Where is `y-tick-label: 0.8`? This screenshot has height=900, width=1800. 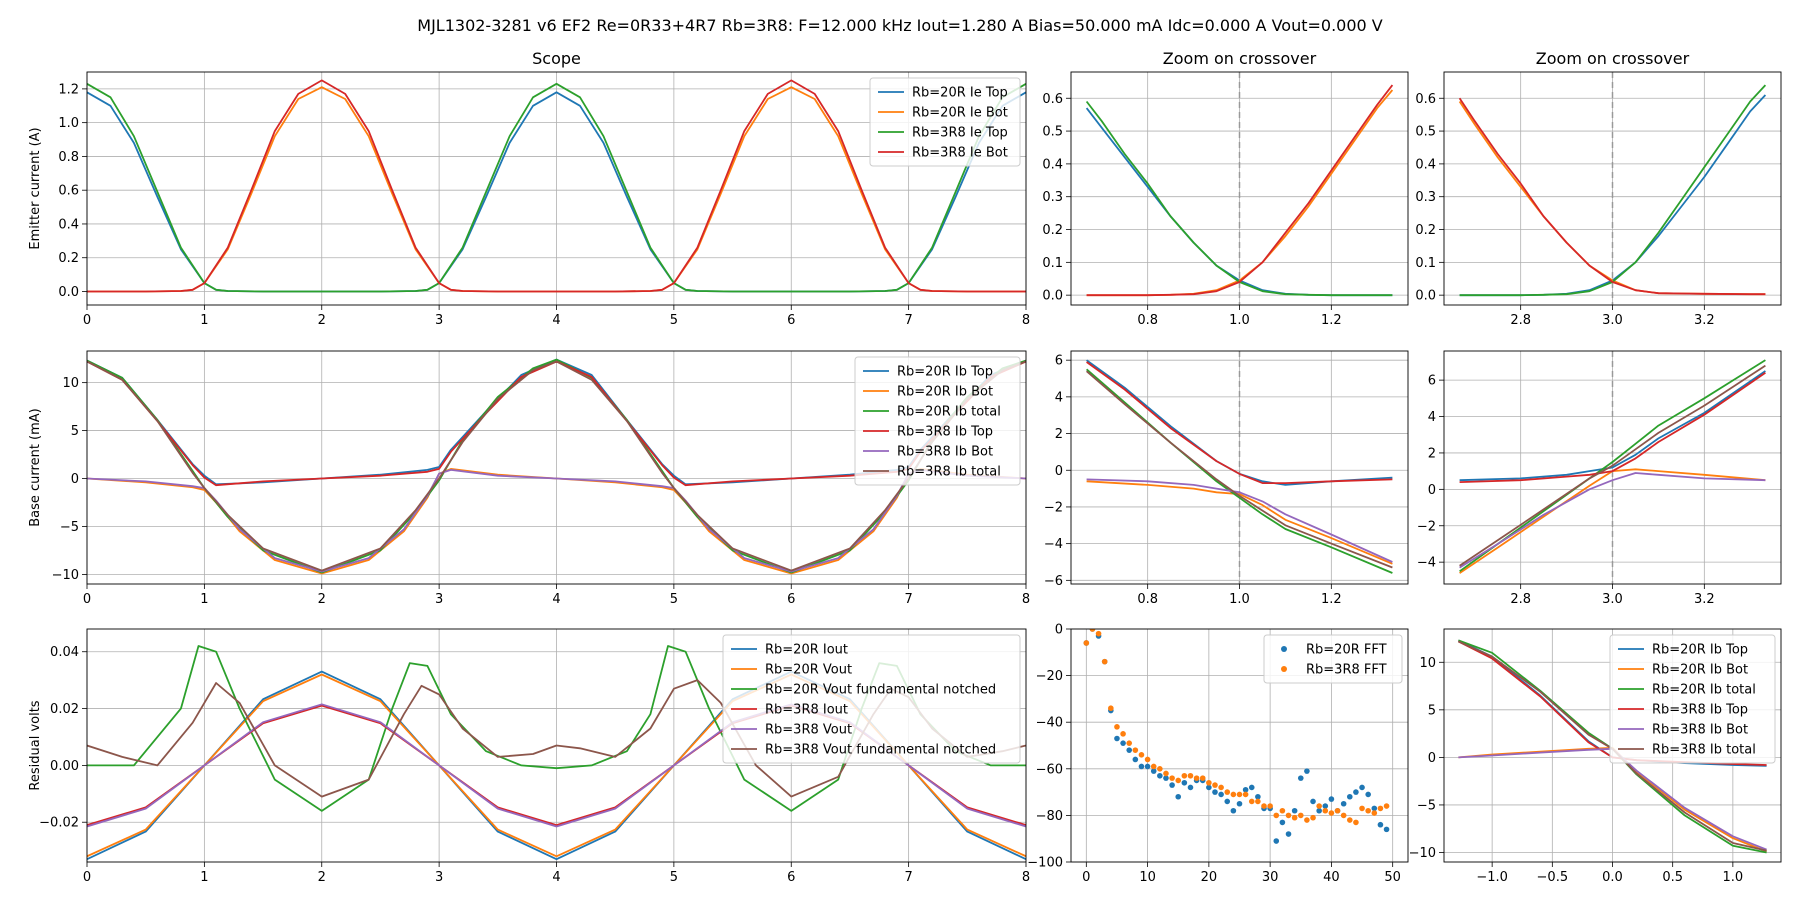
y-tick-label: 0.8 is located at coordinates (68, 157).